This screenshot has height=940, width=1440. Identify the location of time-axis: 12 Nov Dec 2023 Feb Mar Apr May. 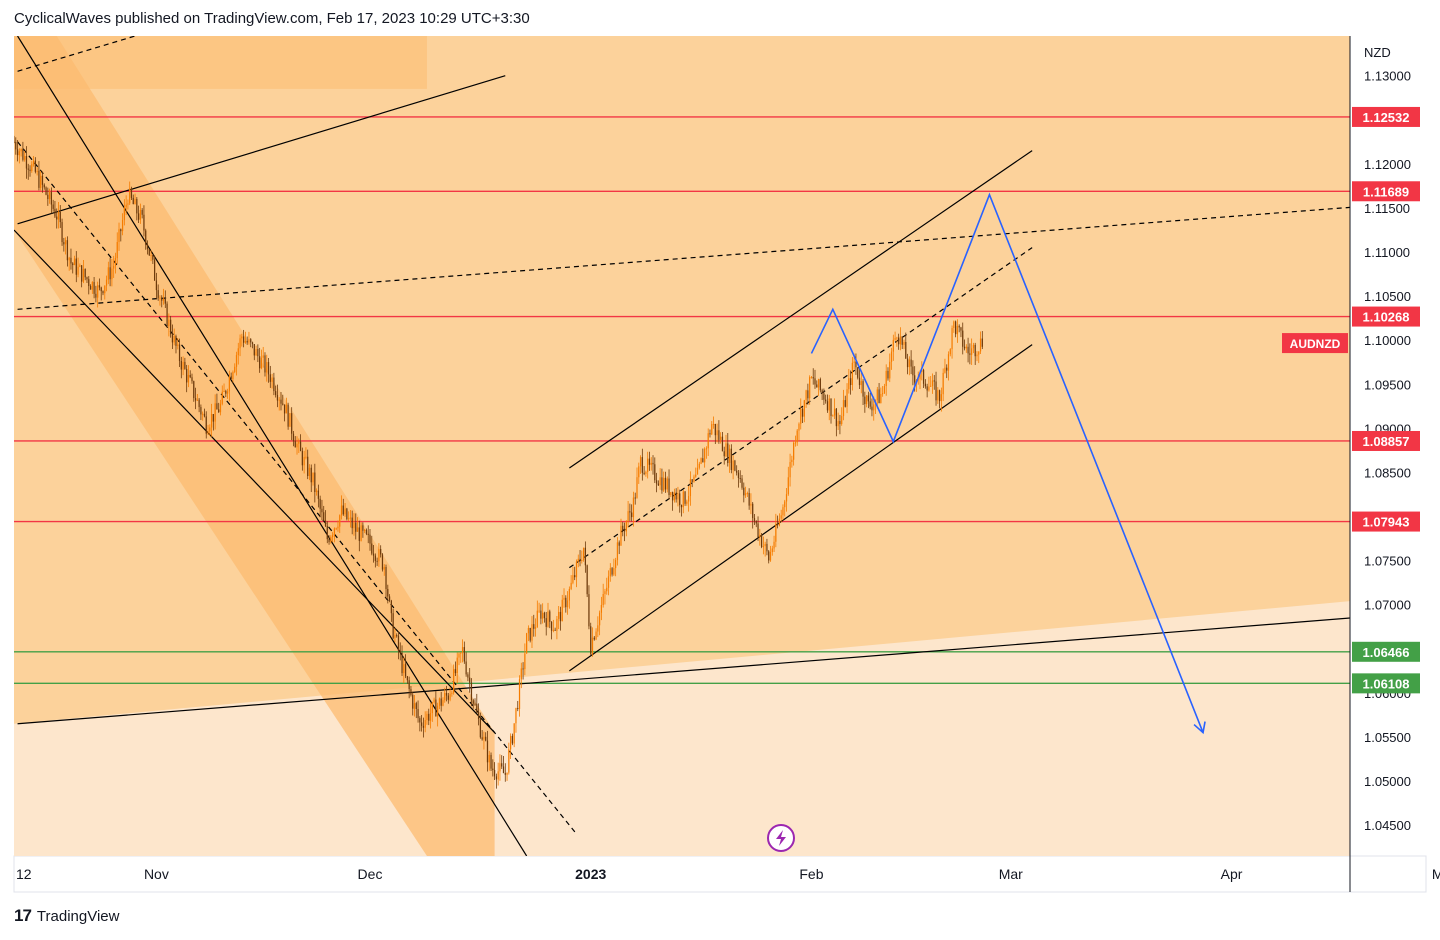
(728, 874).